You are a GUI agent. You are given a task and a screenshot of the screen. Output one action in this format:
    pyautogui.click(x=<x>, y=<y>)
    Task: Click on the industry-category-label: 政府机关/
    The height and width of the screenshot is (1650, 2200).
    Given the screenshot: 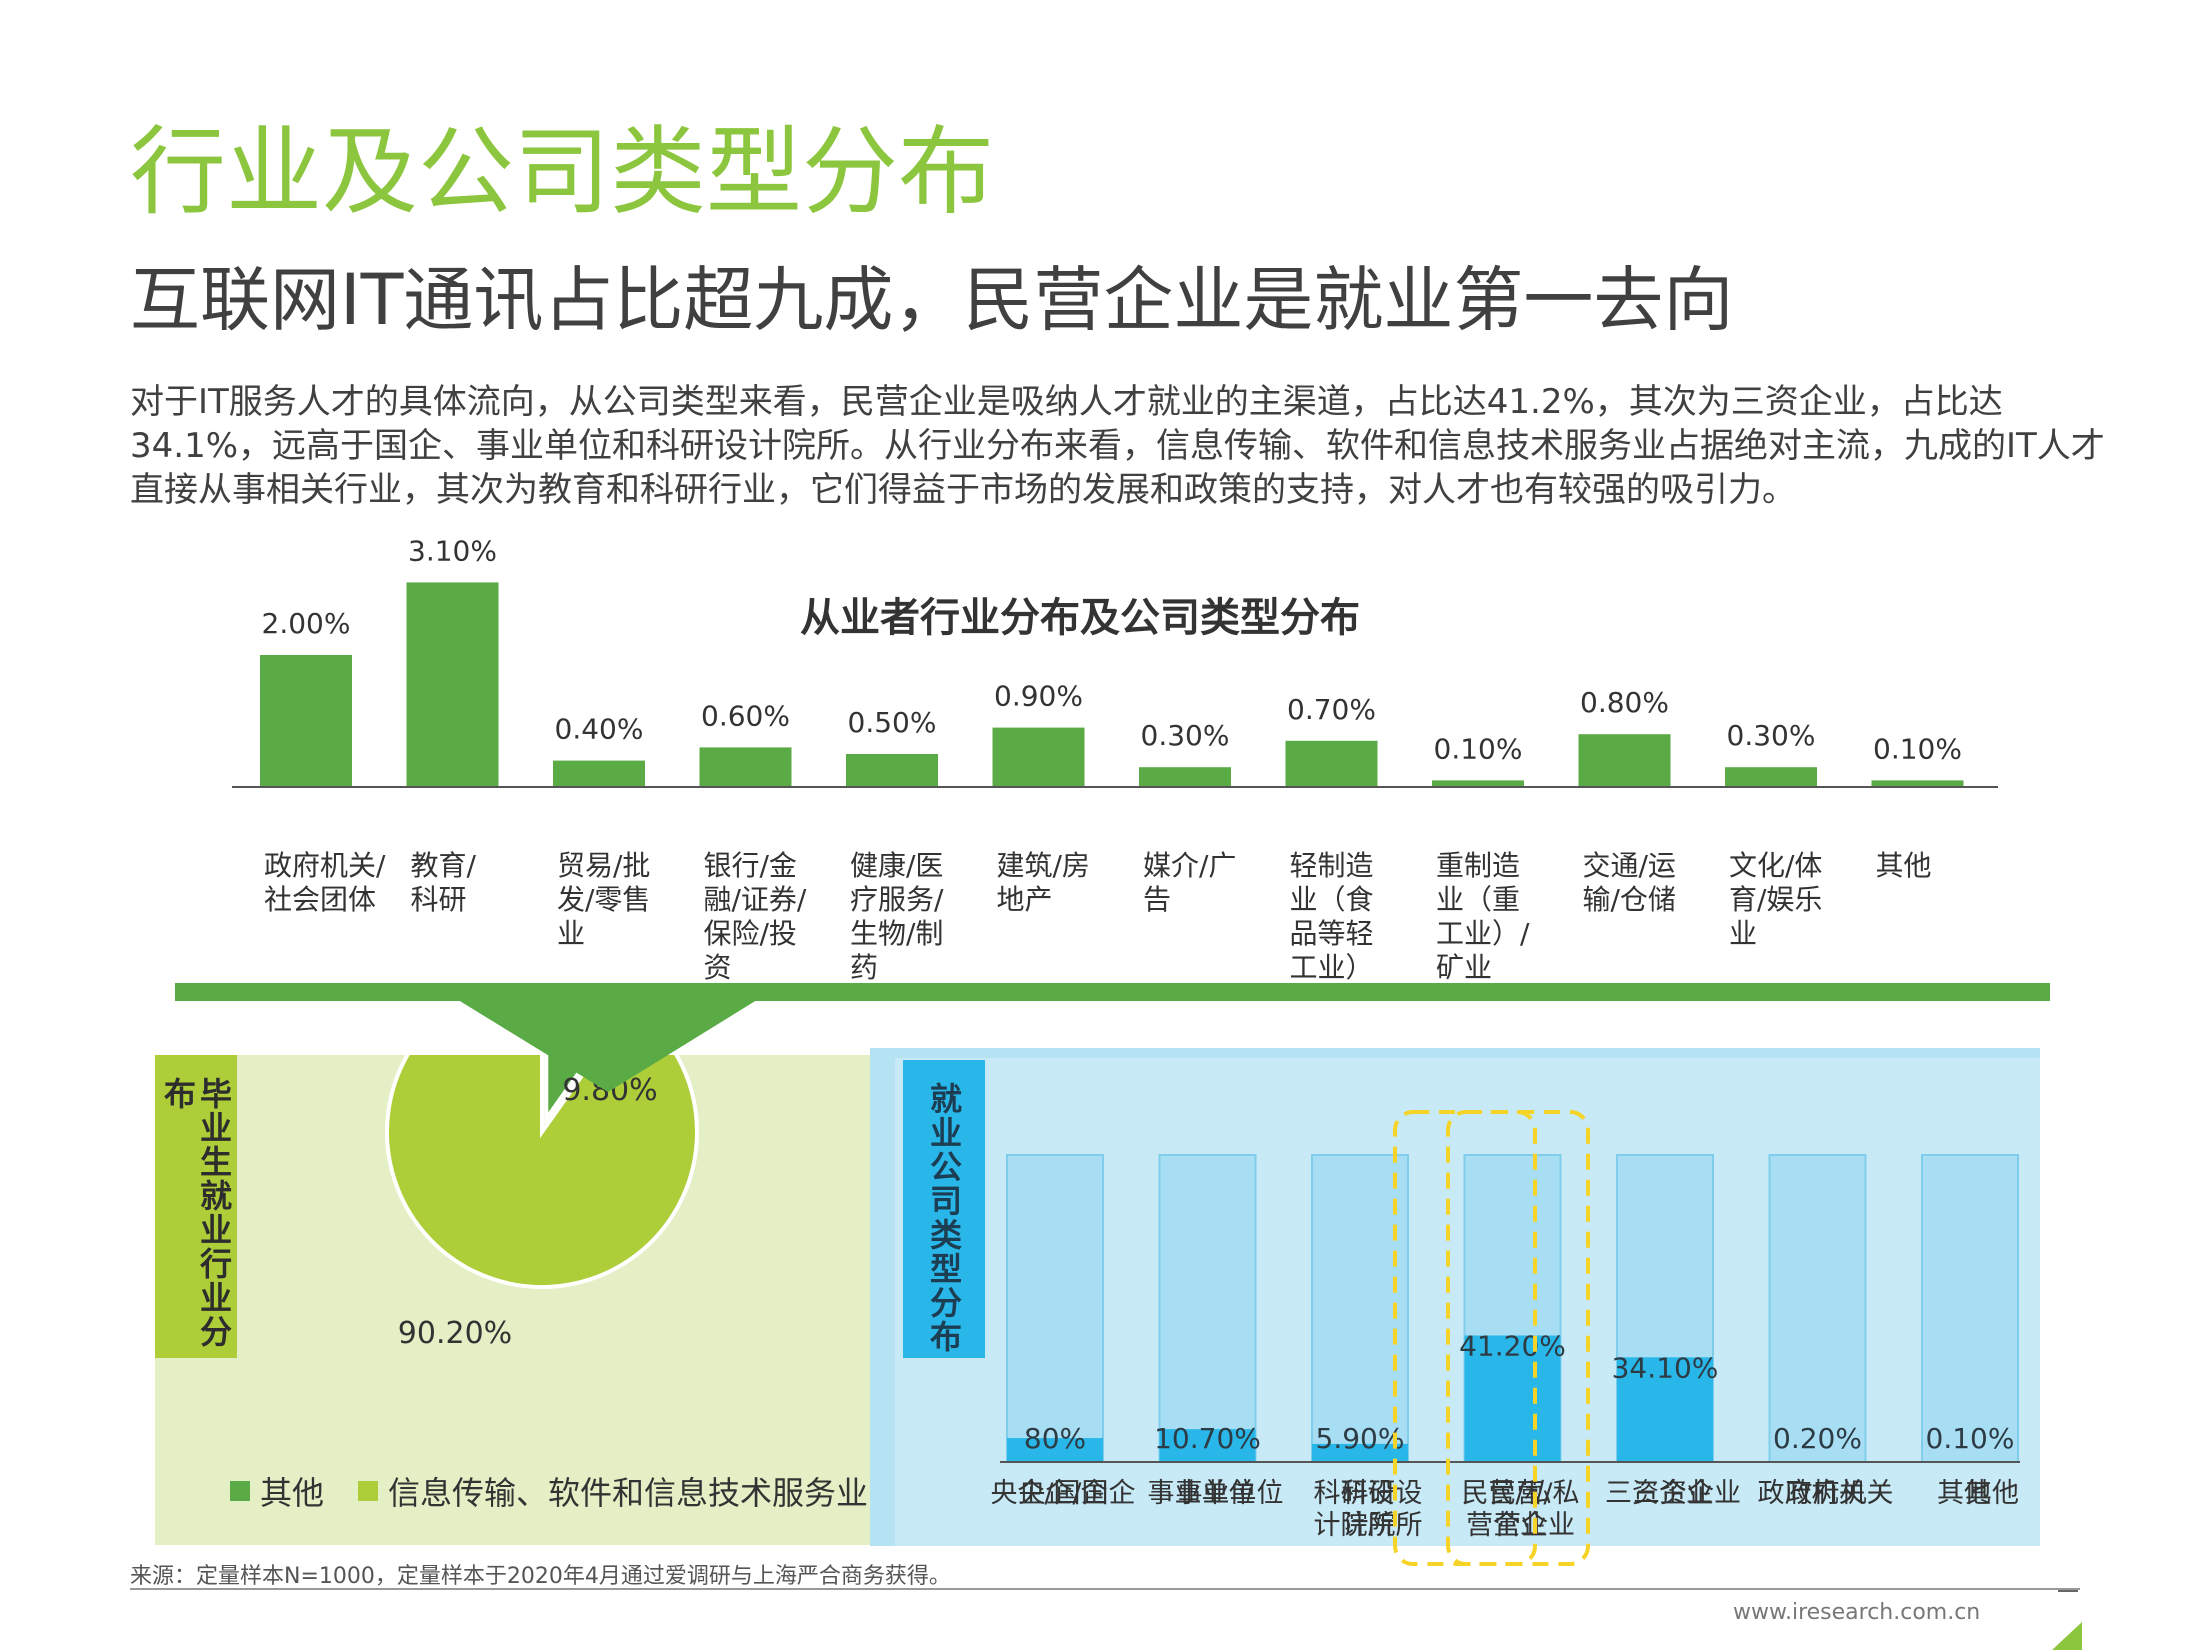 What is the action you would take?
    pyautogui.click(x=325, y=865)
    